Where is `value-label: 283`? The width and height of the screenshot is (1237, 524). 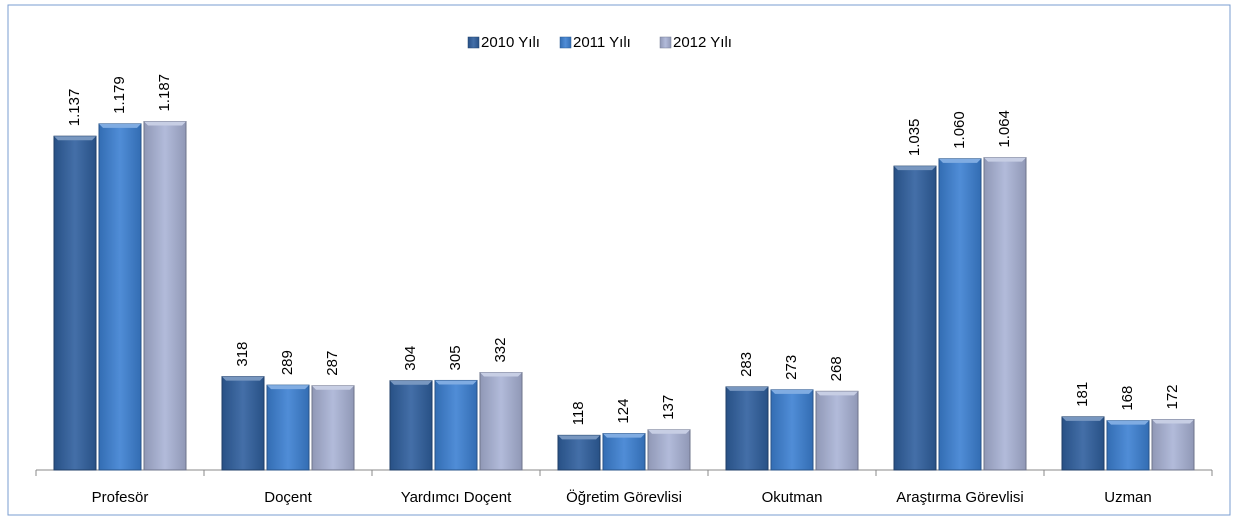 value-label: 283 is located at coordinates (746, 364).